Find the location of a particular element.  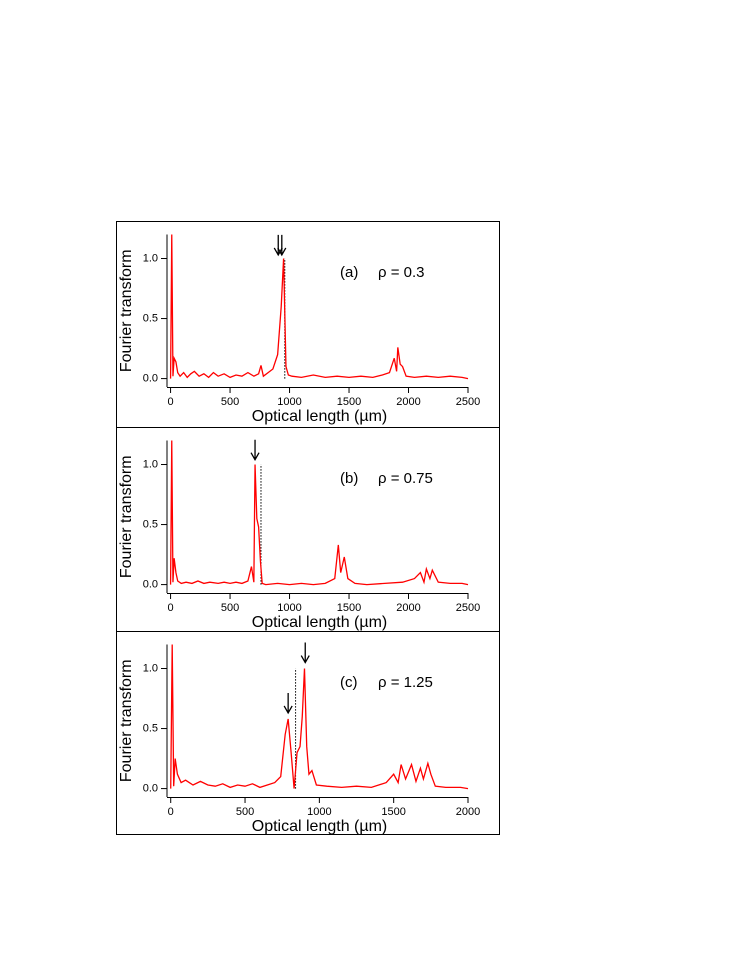

panel-annotation: ρ = 1.25 is located at coordinates (405, 682).